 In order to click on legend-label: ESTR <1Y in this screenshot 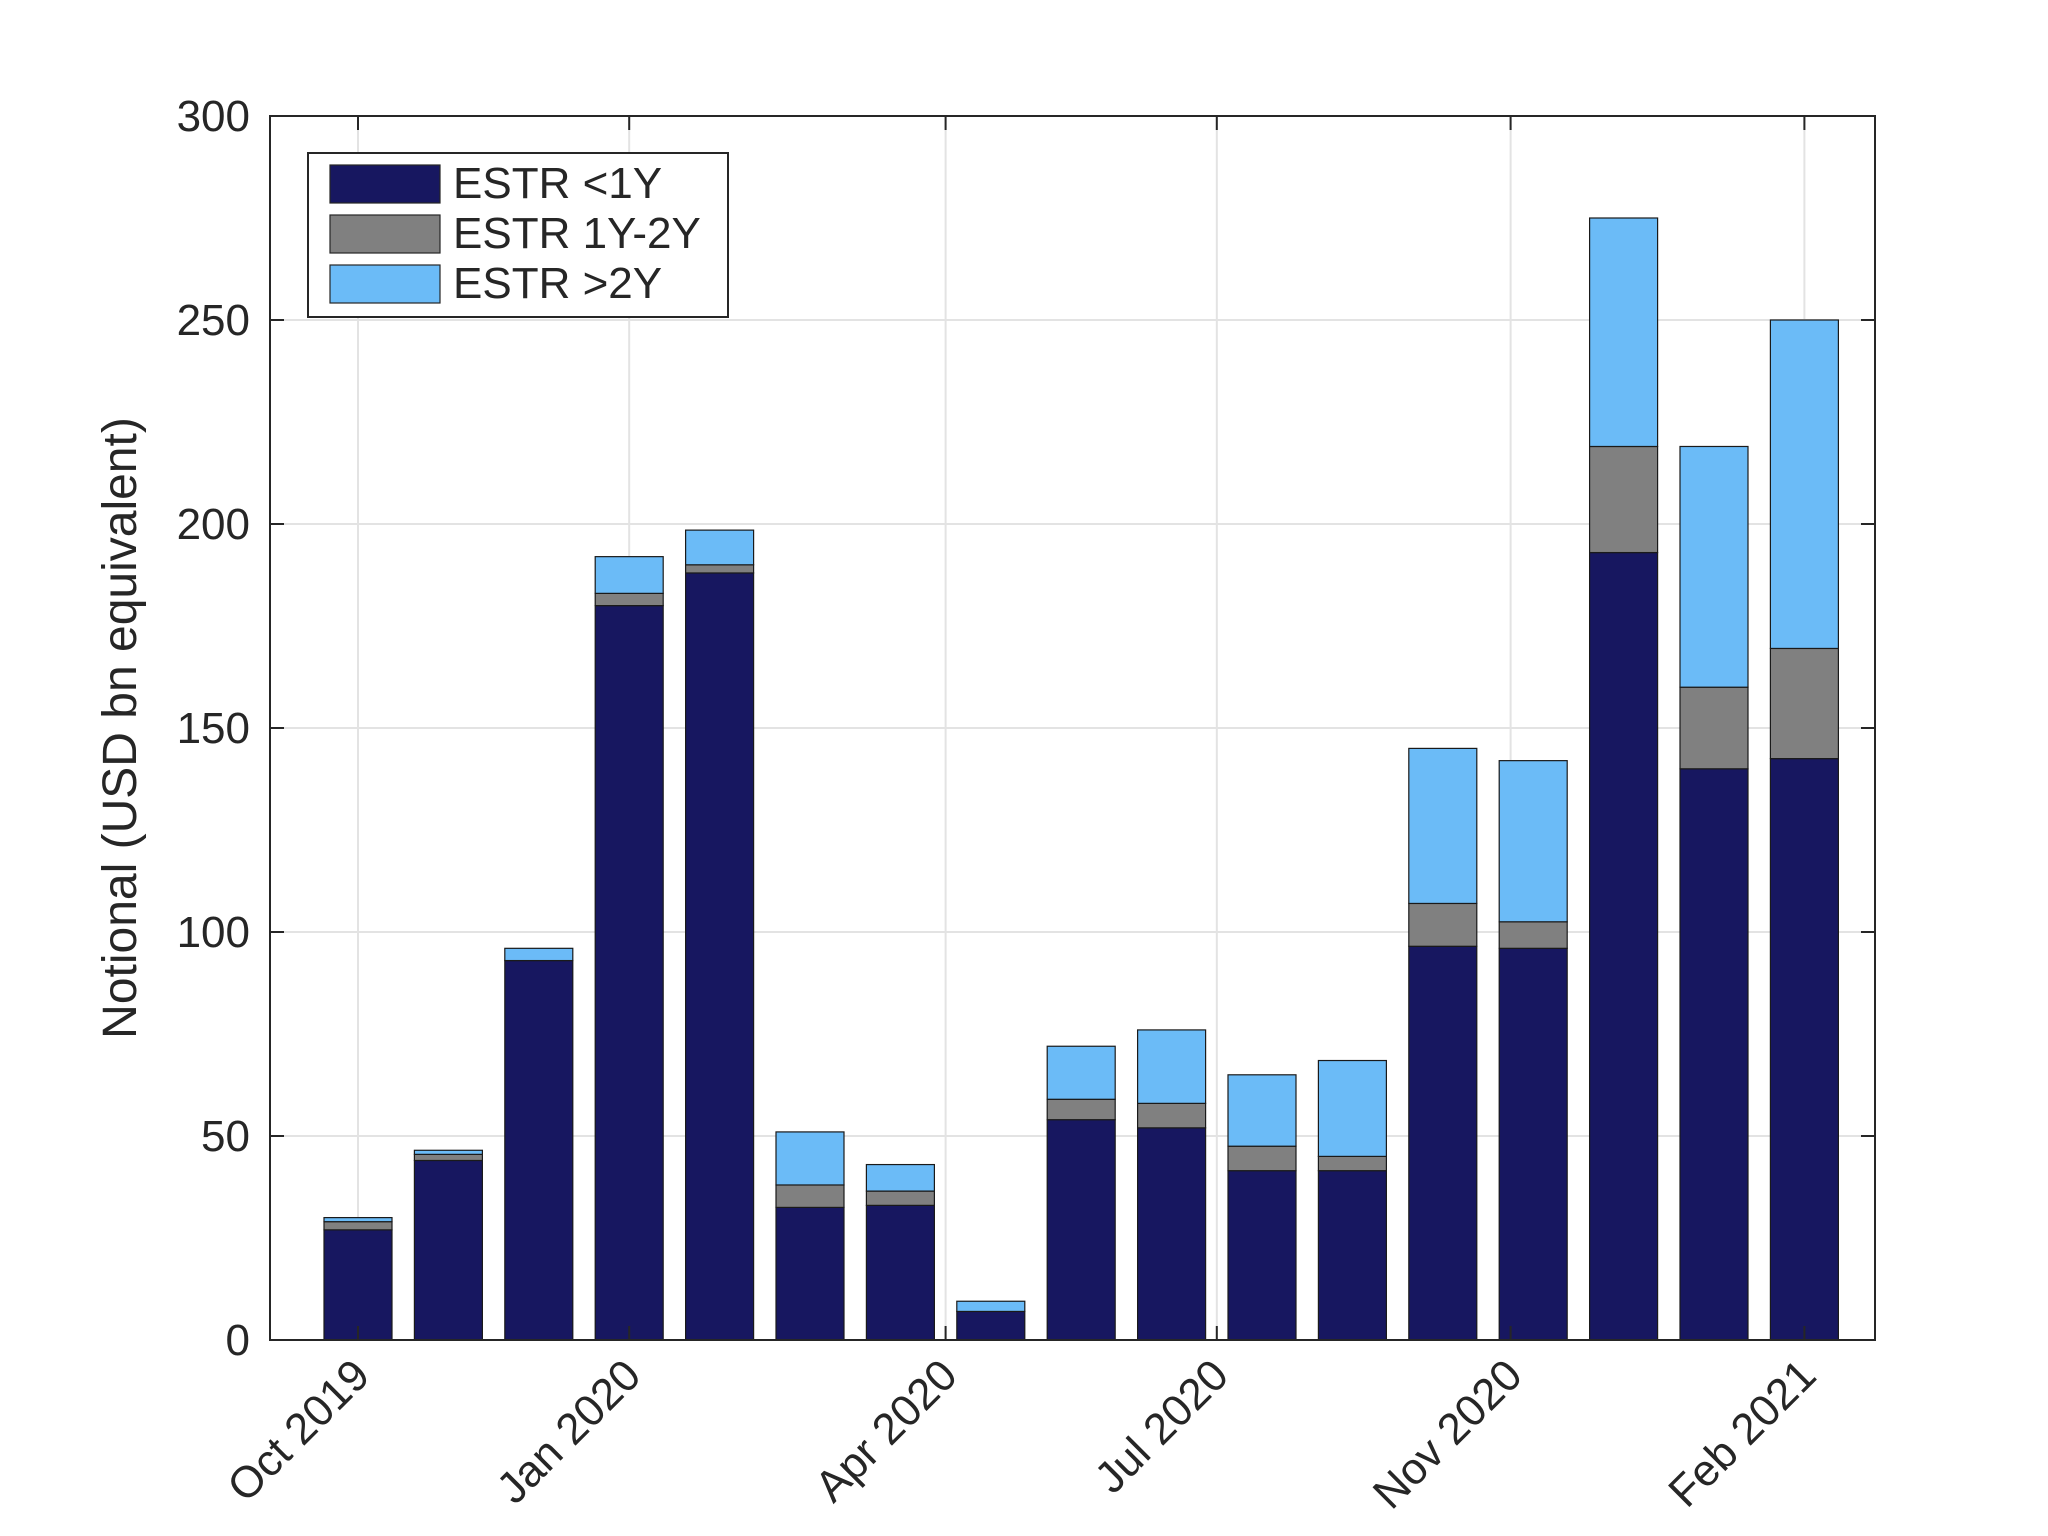, I will do `click(557, 183)`.